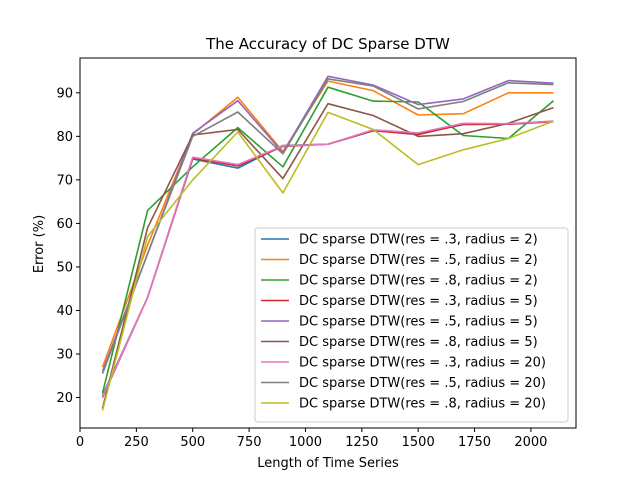  I want to click on x-tick-label: 500, so click(192, 442).